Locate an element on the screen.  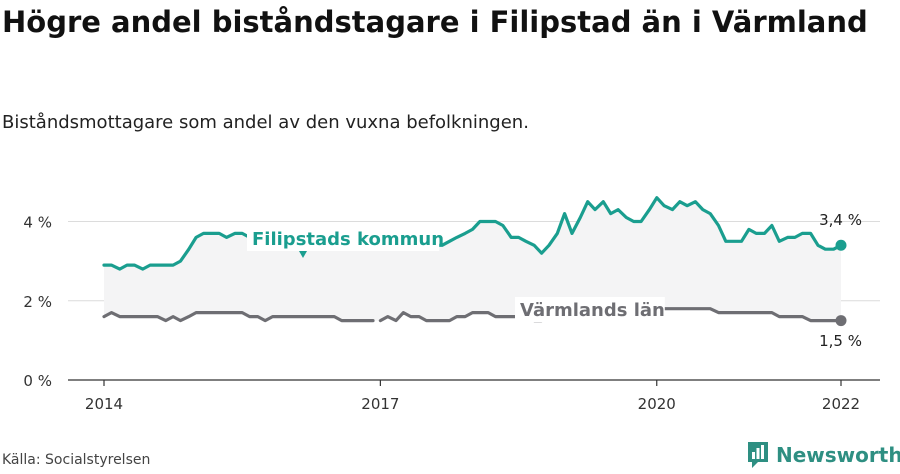
y-tick-label: 0 % is located at coordinates (37, 381).